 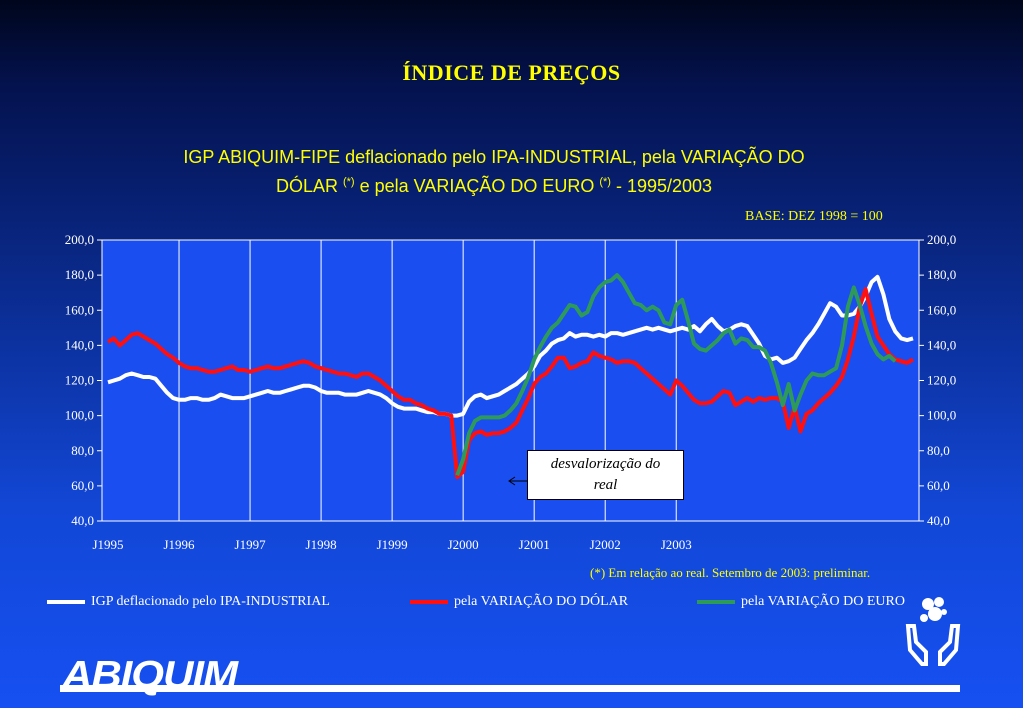 What do you see at coordinates (511, 72) in the screenshot?
I see `page-title: ÍNDICE DE PREÇOS` at bounding box center [511, 72].